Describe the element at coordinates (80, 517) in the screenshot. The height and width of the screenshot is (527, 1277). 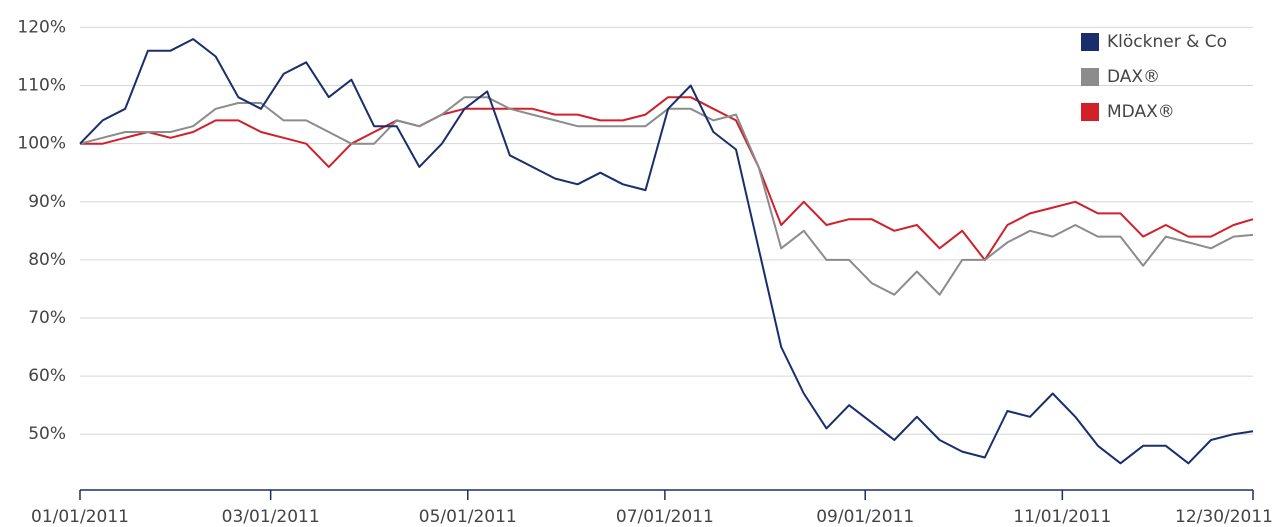
I see `x-tick-label: 01/01/2011` at that location.